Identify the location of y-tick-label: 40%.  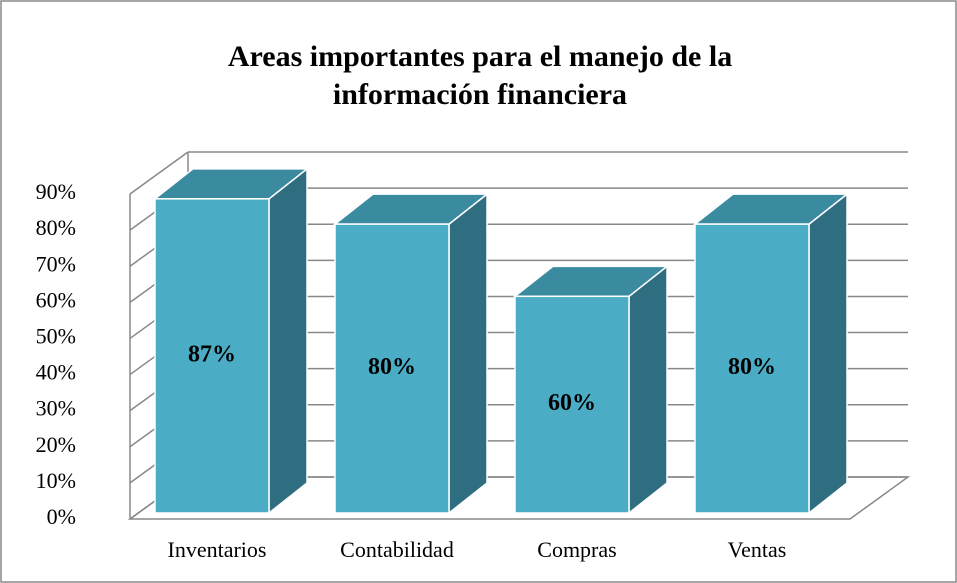
(56, 372).